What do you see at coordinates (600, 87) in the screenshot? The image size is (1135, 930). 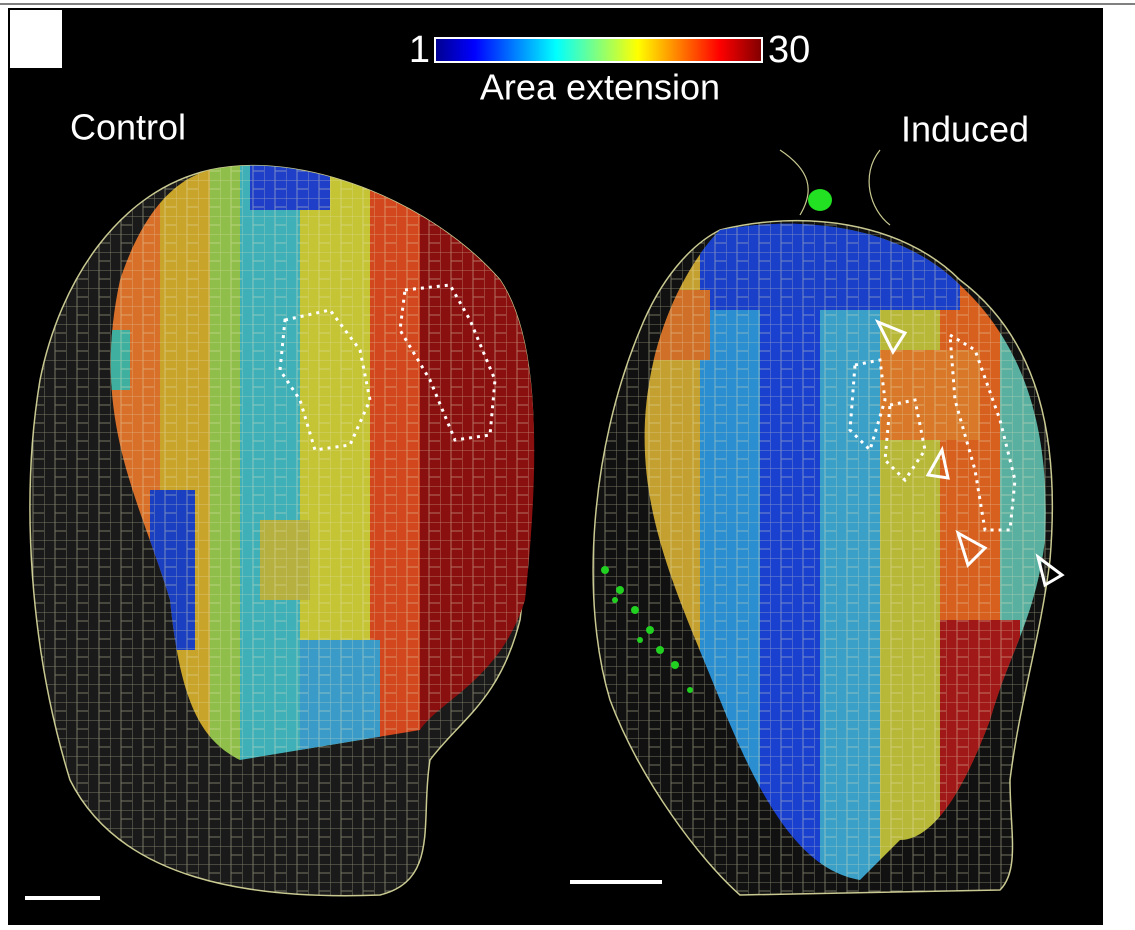 I see `colorbar-label: Area extension` at bounding box center [600, 87].